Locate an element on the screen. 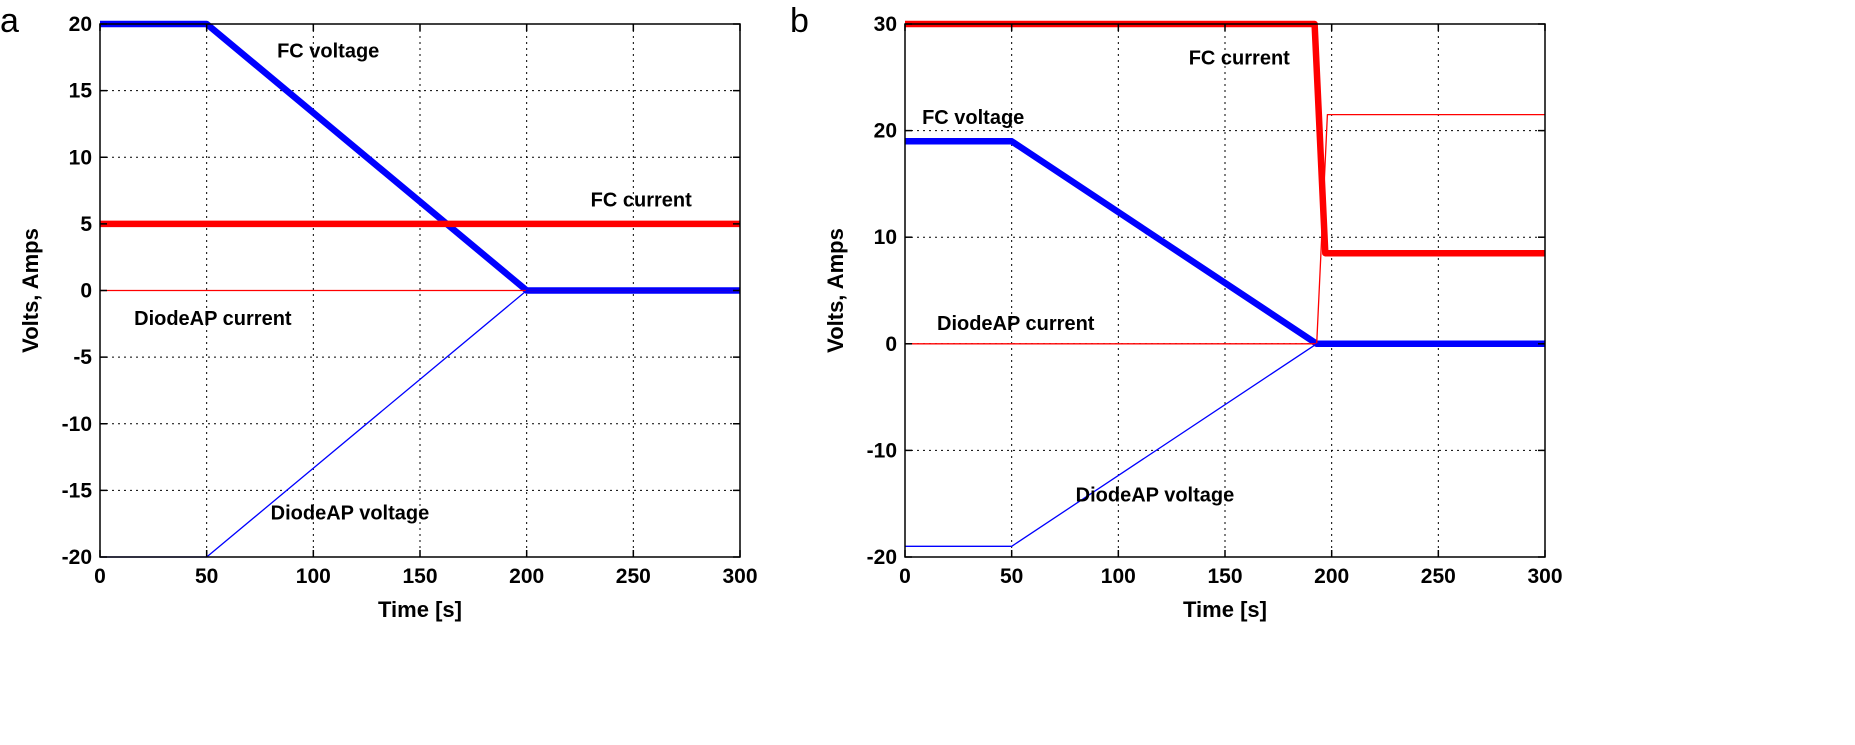 The height and width of the screenshot is (745, 1855). annotation-diodeap-current-b: DiodeAP current is located at coordinates (1016, 324).